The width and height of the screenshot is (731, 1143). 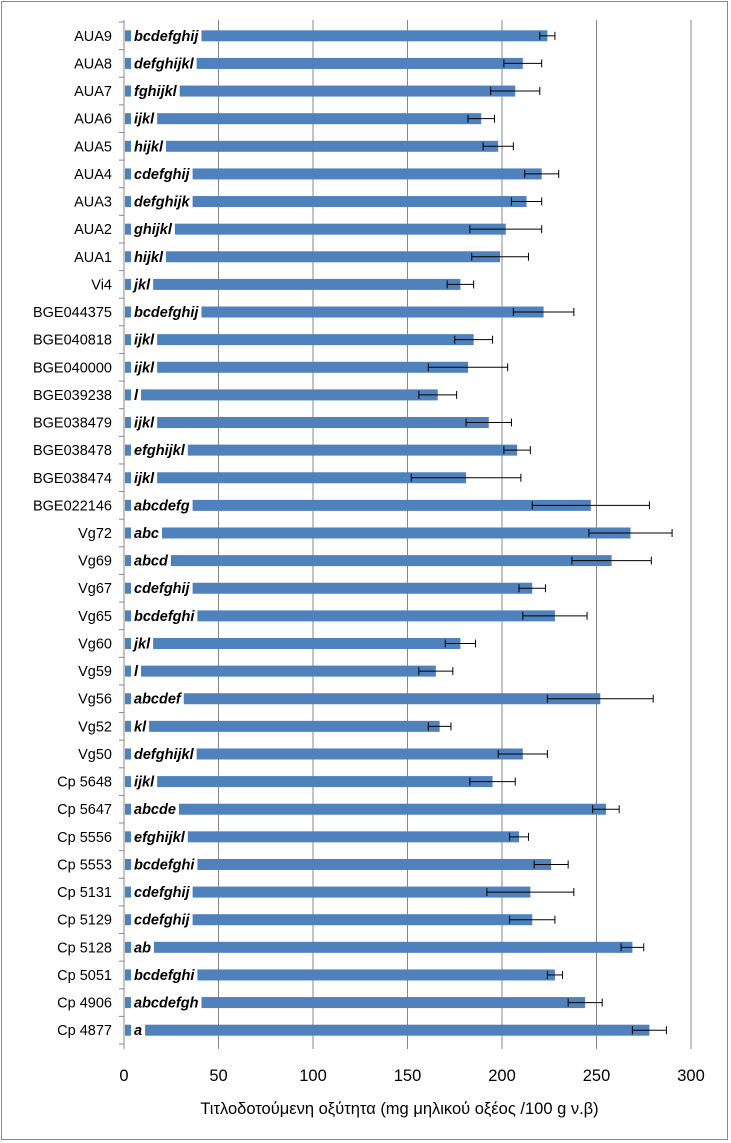 What do you see at coordinates (84, 838) in the screenshot?
I see `category-label: Cp 5556` at bounding box center [84, 838].